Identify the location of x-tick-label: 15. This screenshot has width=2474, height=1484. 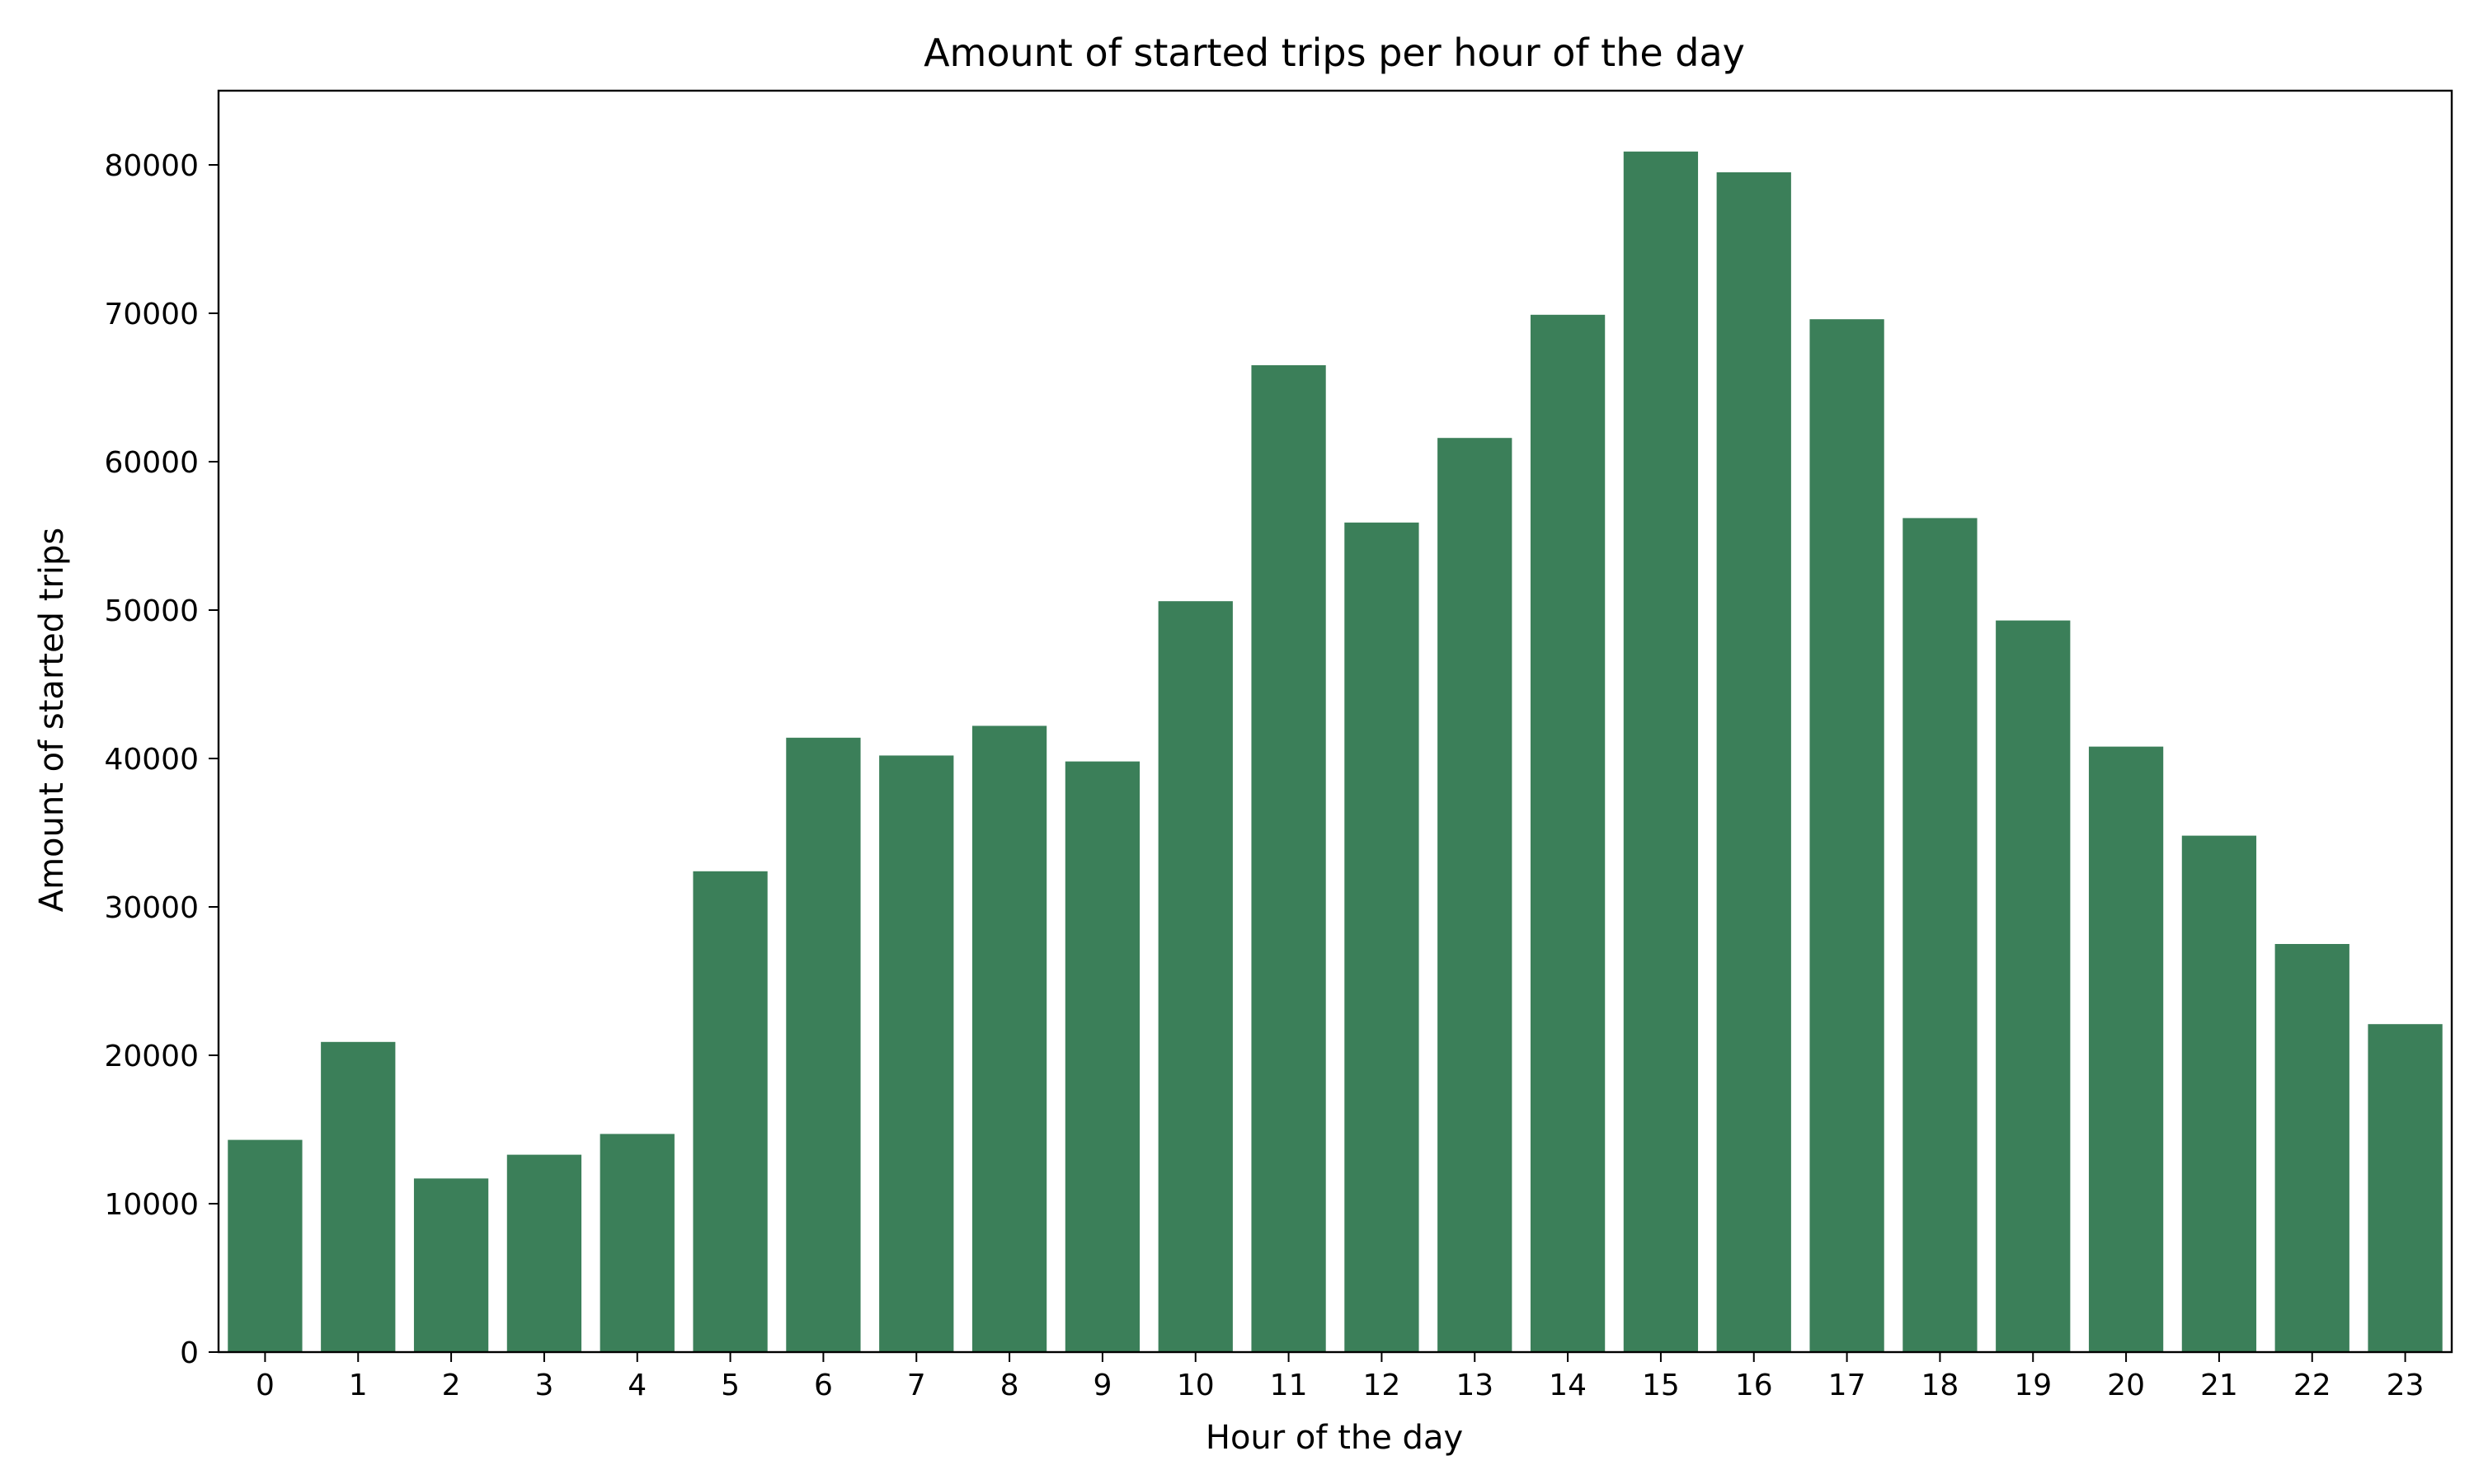
(1661, 1385).